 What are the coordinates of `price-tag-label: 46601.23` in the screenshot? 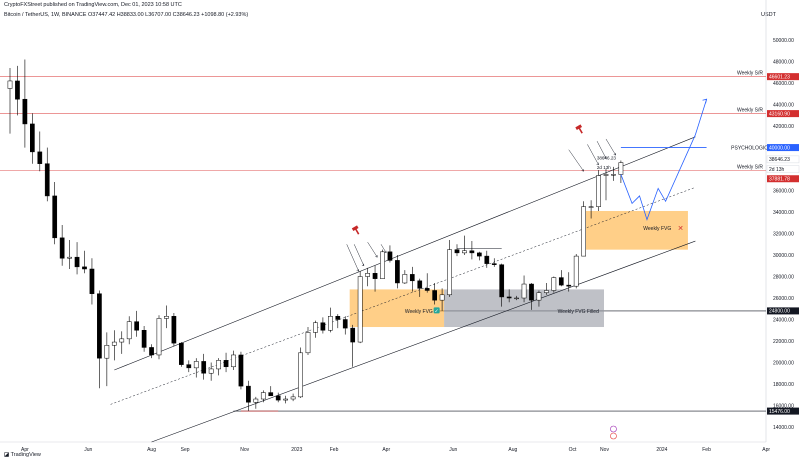 It's located at (779, 77).